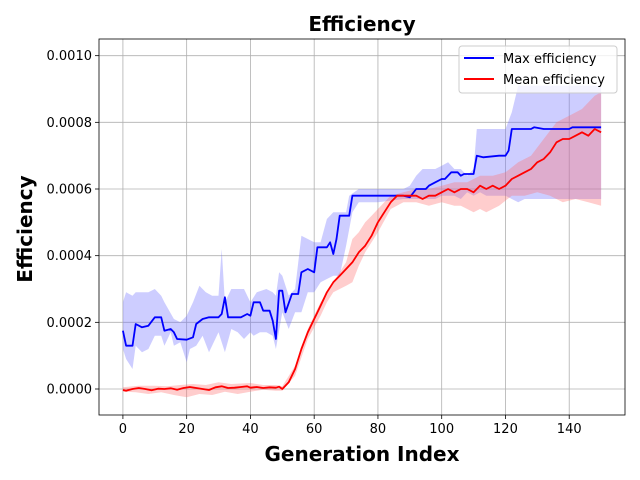 The height and width of the screenshot is (480, 640). Describe the element at coordinates (70, 390) in the screenshot. I see `y-tick-label: 0.0000` at that location.